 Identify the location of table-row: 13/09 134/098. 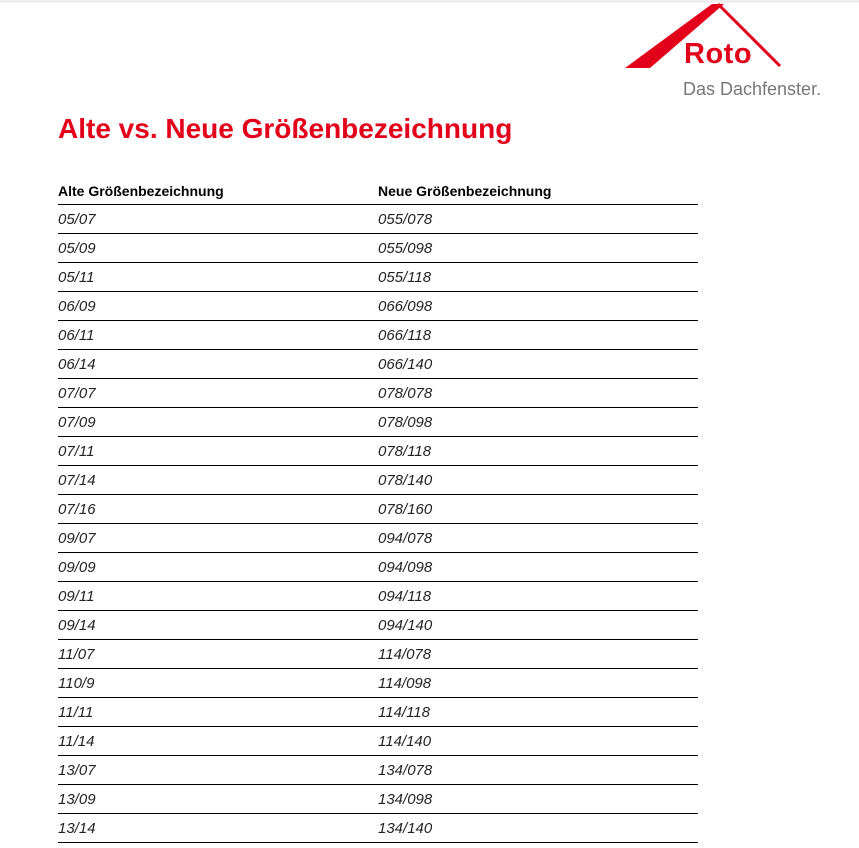
(378, 799).